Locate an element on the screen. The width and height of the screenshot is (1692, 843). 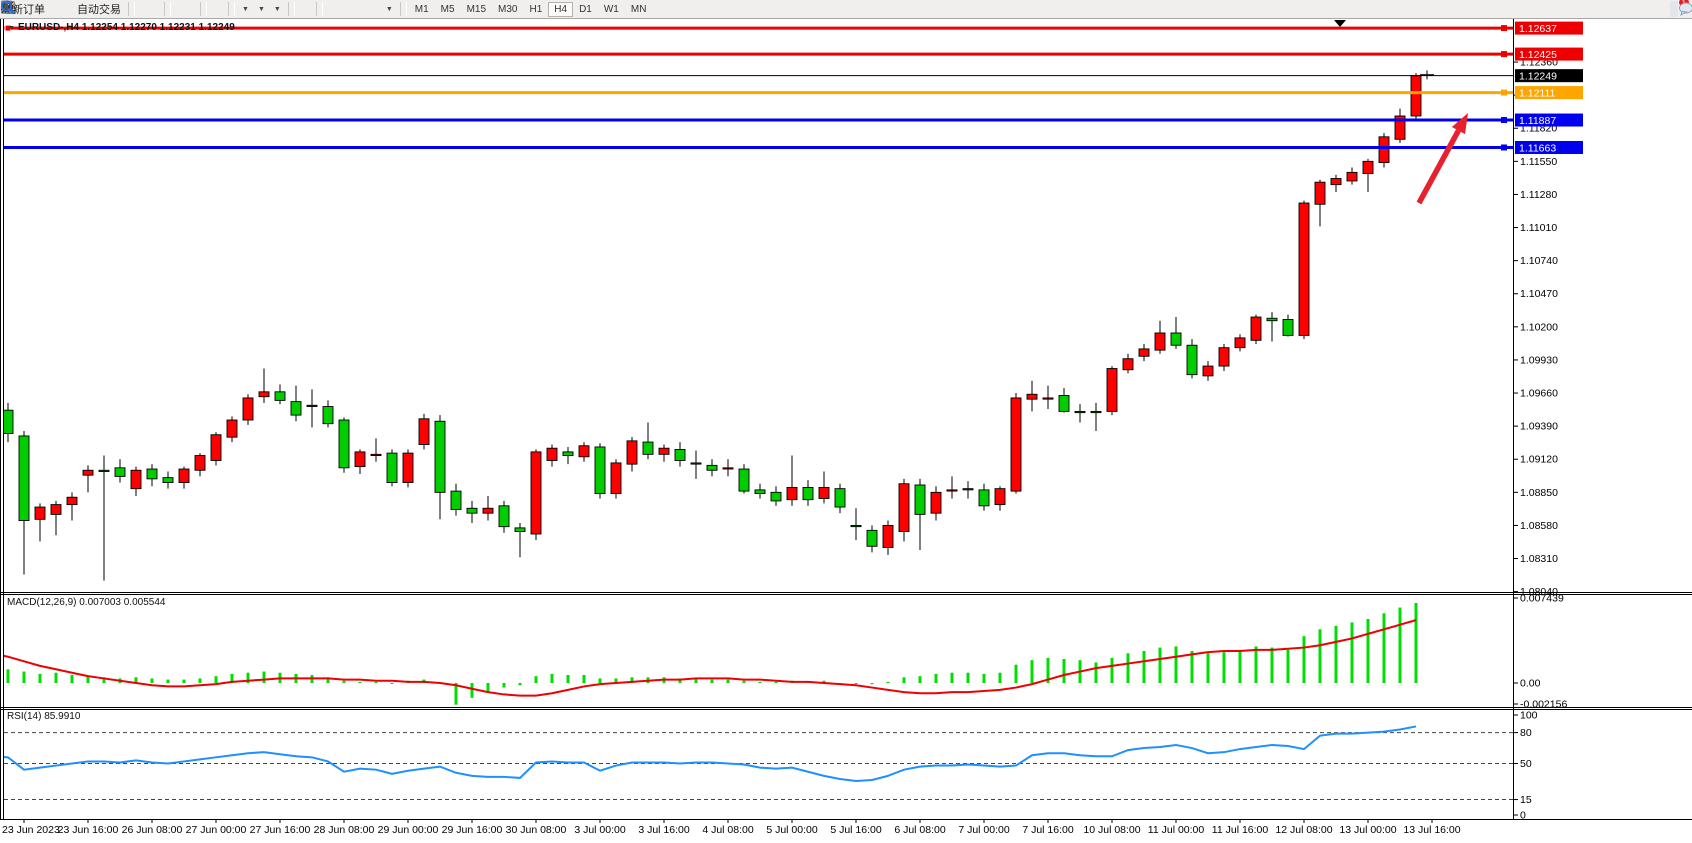
timeframe-MN: MN is located at coordinates (638, 9).